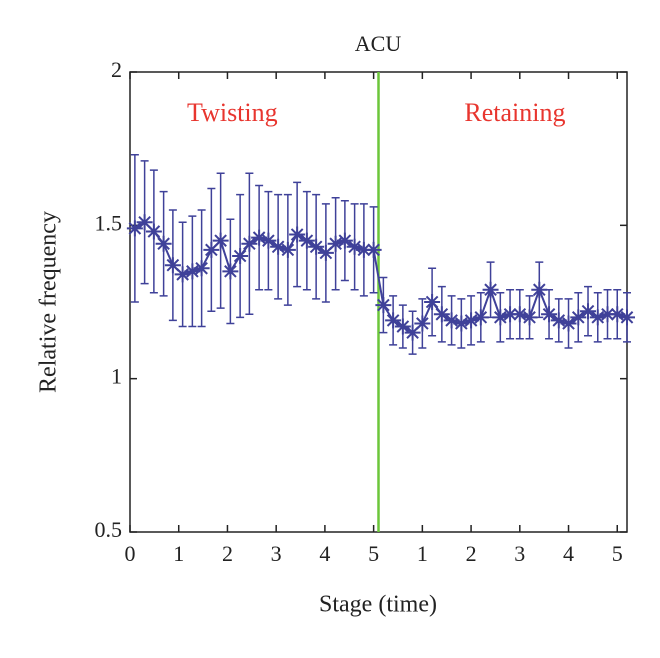  I want to click on y-tick-label: 0.5, so click(109, 529).